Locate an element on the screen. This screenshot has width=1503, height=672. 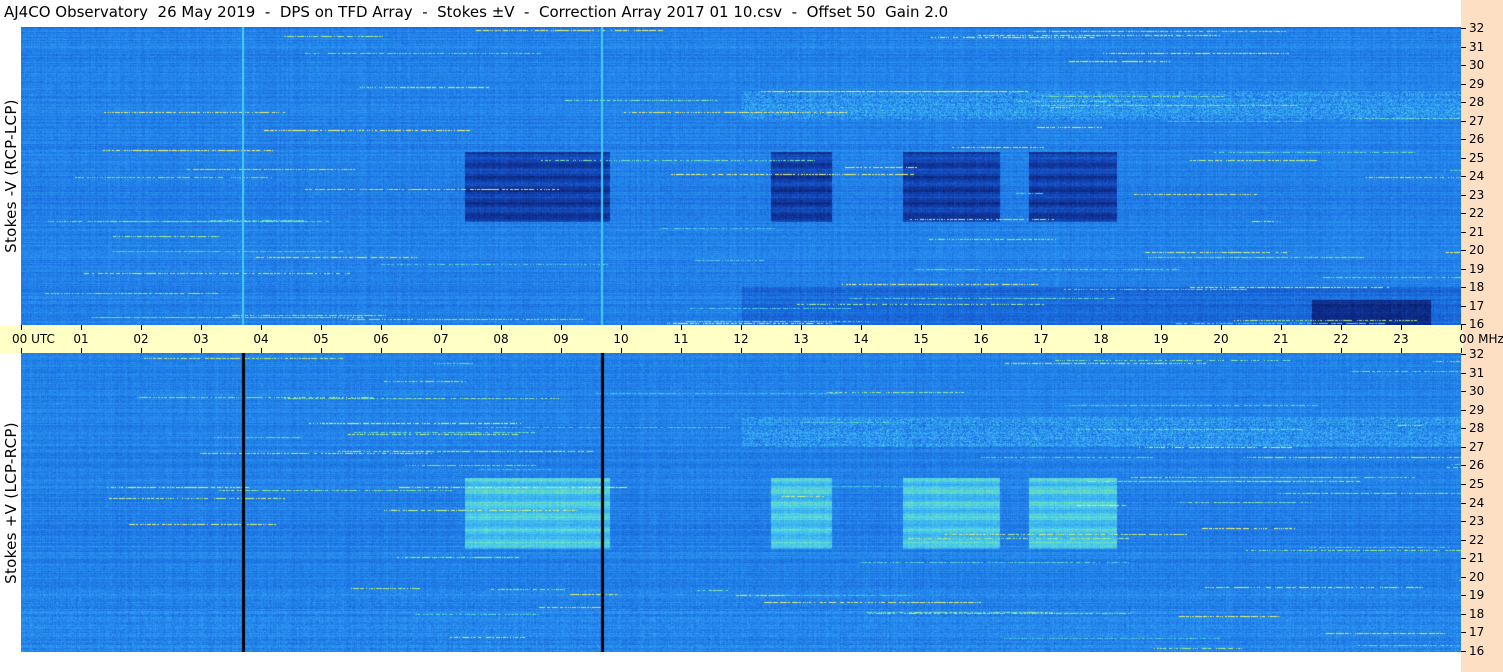
time-tick-label: 20 is located at coordinates (1221, 339).